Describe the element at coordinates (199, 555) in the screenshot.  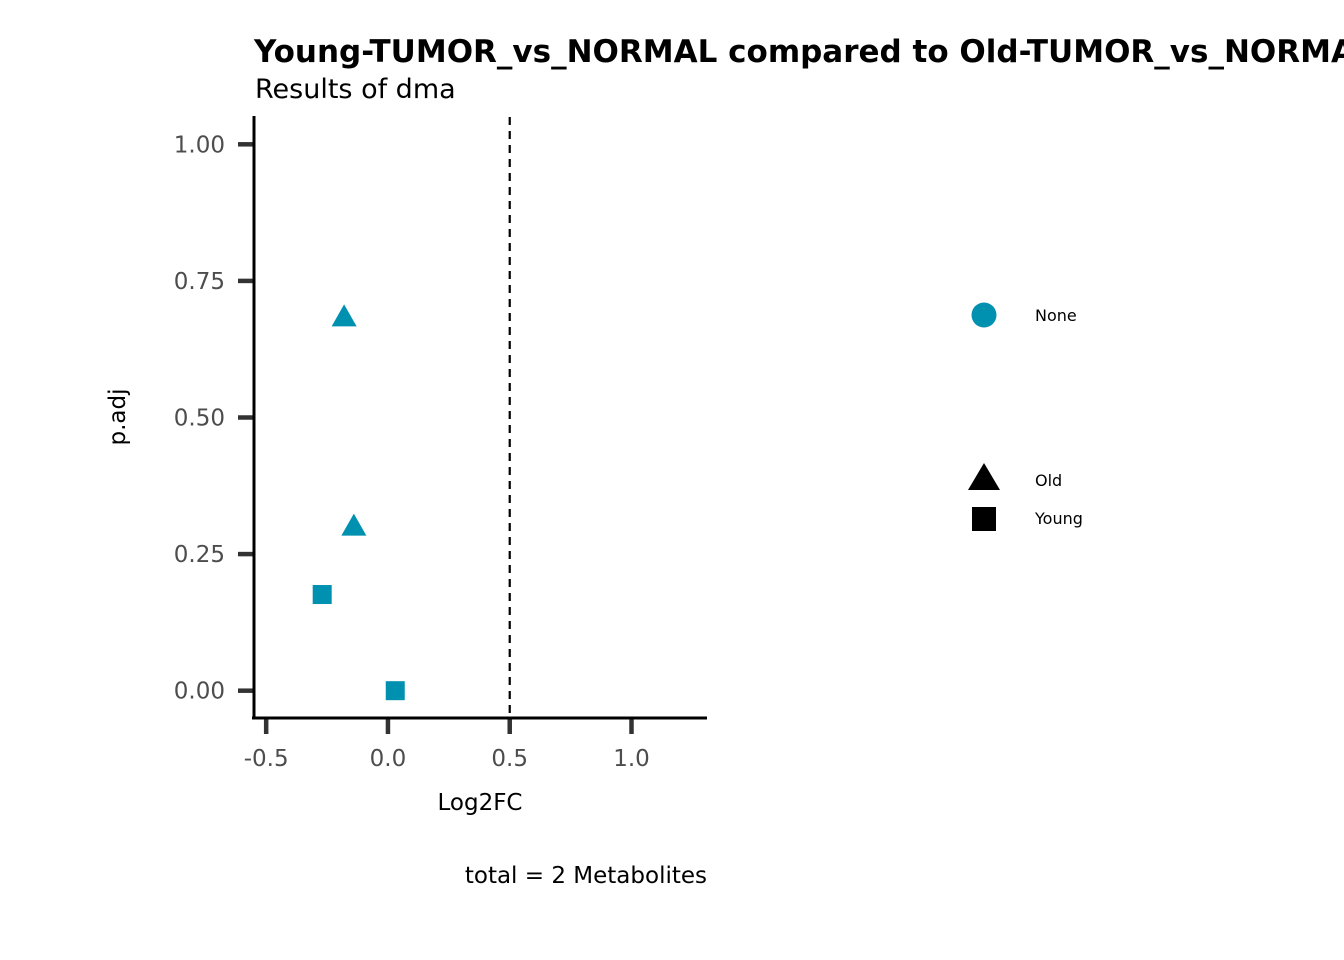
I see `y-tick-label: 0.25` at that location.